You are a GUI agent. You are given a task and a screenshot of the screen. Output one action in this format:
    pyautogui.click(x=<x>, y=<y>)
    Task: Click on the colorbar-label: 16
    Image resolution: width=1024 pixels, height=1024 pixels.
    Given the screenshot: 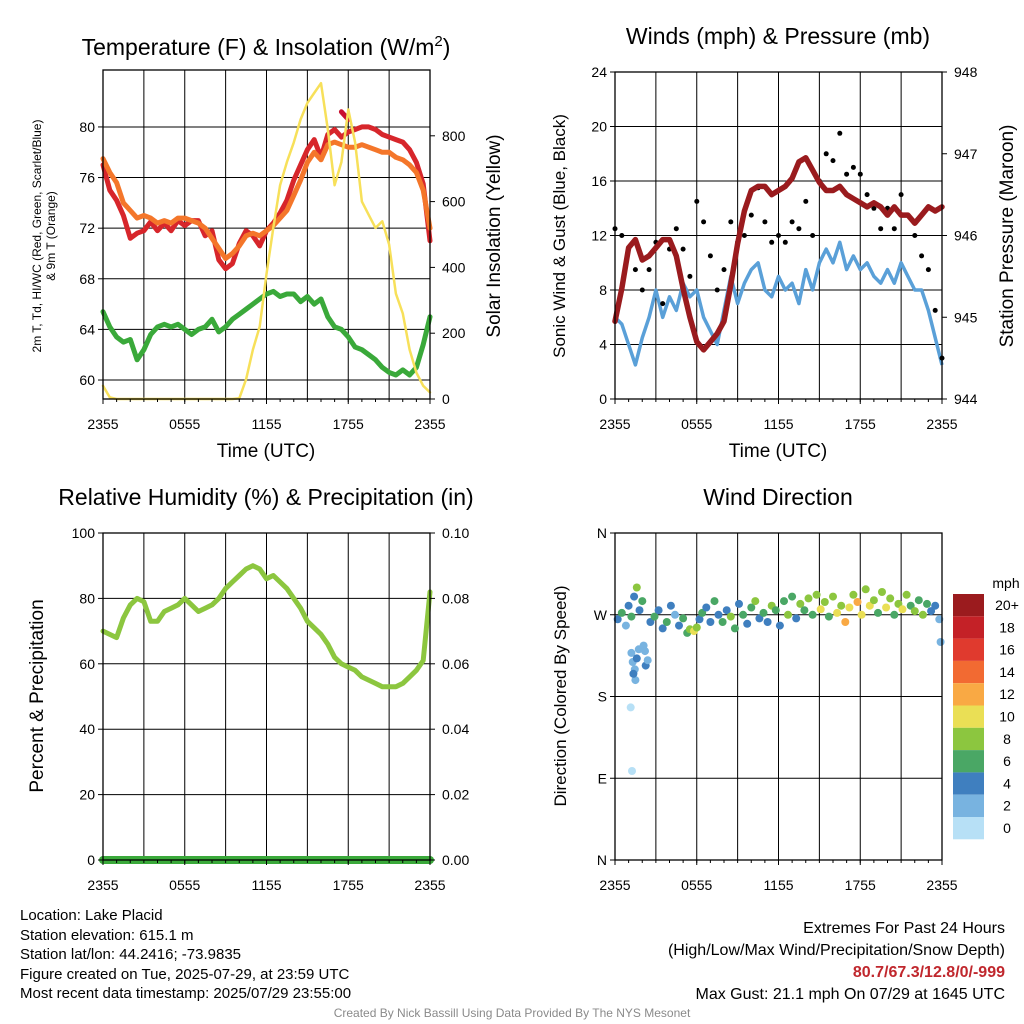 What is the action you would take?
    pyautogui.click(x=1007, y=650)
    